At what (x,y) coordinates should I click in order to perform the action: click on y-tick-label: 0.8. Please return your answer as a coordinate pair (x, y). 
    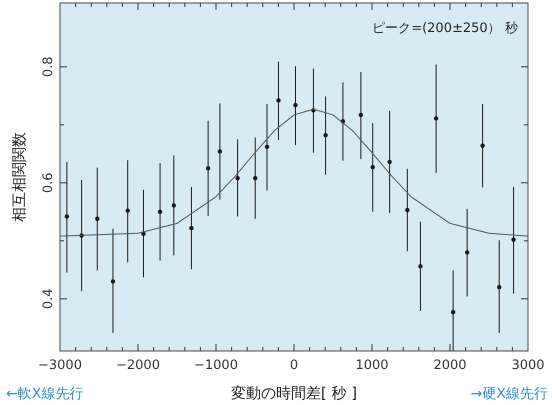
    Looking at the image, I should click on (48, 67).